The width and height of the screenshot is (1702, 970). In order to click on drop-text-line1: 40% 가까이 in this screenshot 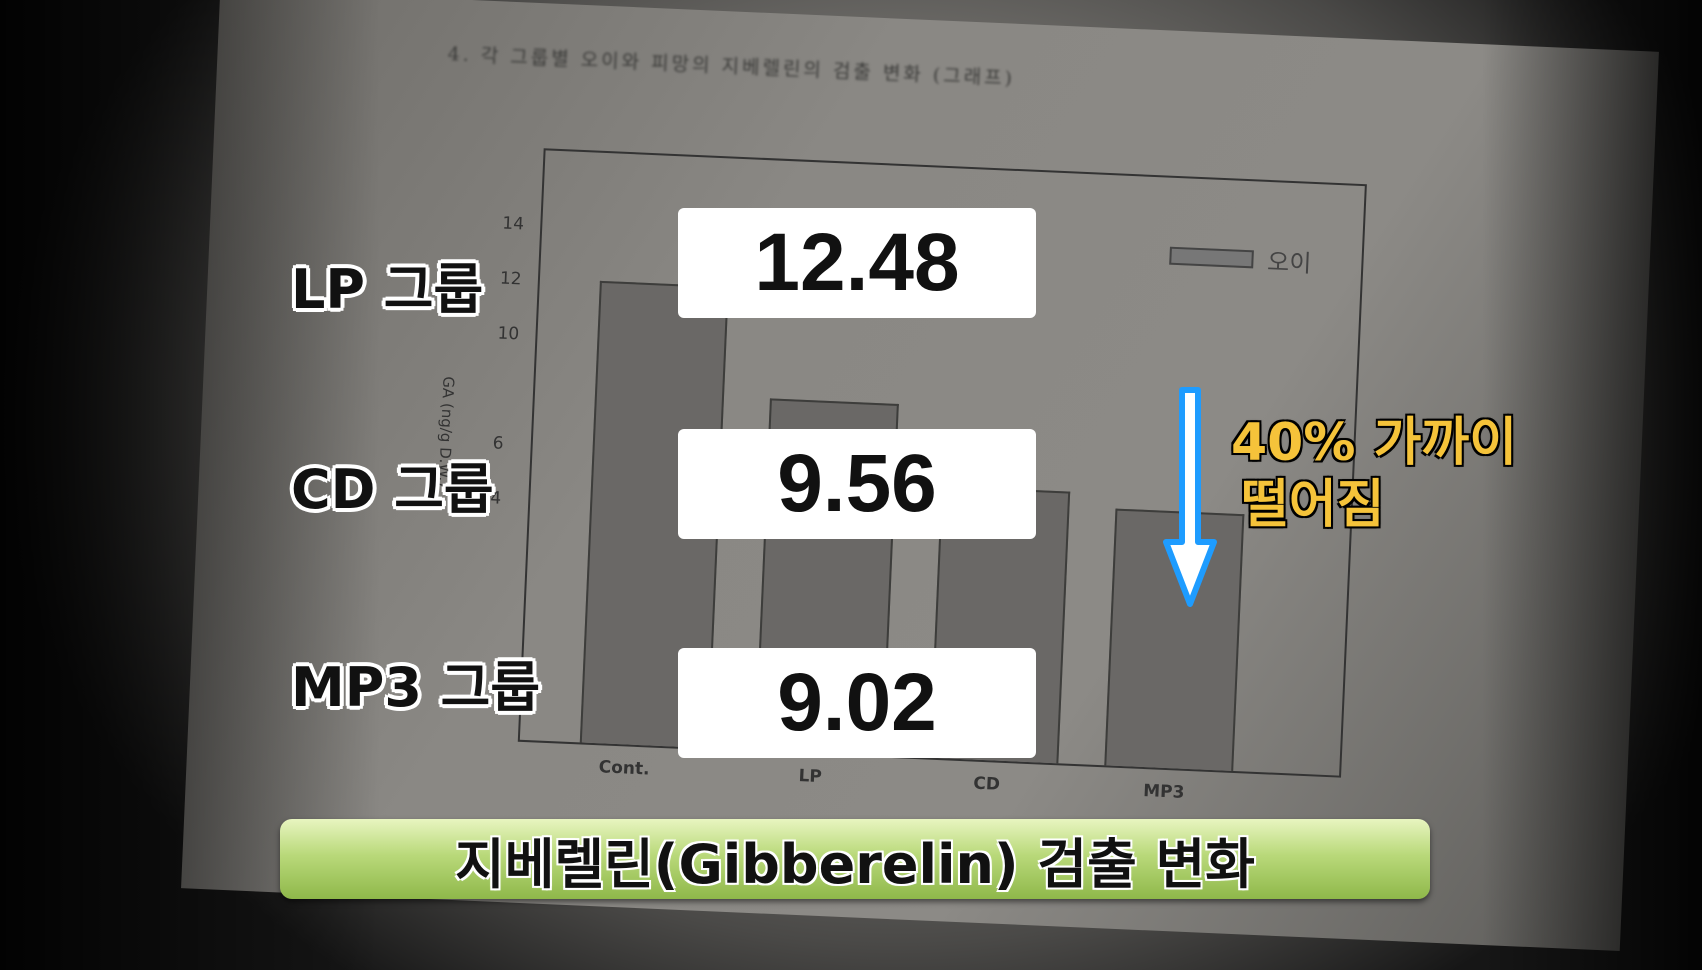, I will do `click(1374, 443)`.